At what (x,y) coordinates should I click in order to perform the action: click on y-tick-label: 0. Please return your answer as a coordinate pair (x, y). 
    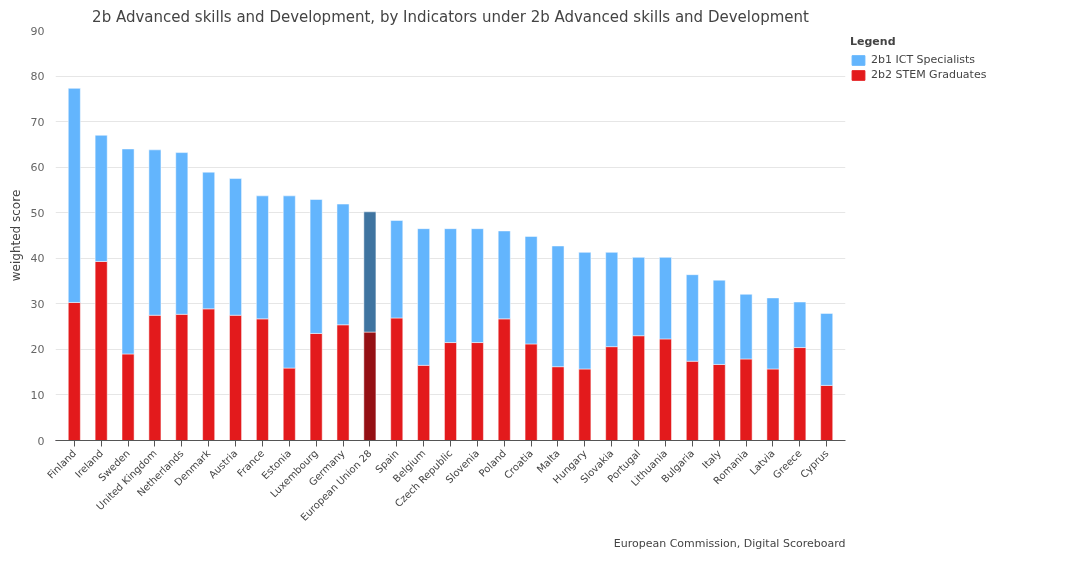
    Looking at the image, I should click on (41, 441).